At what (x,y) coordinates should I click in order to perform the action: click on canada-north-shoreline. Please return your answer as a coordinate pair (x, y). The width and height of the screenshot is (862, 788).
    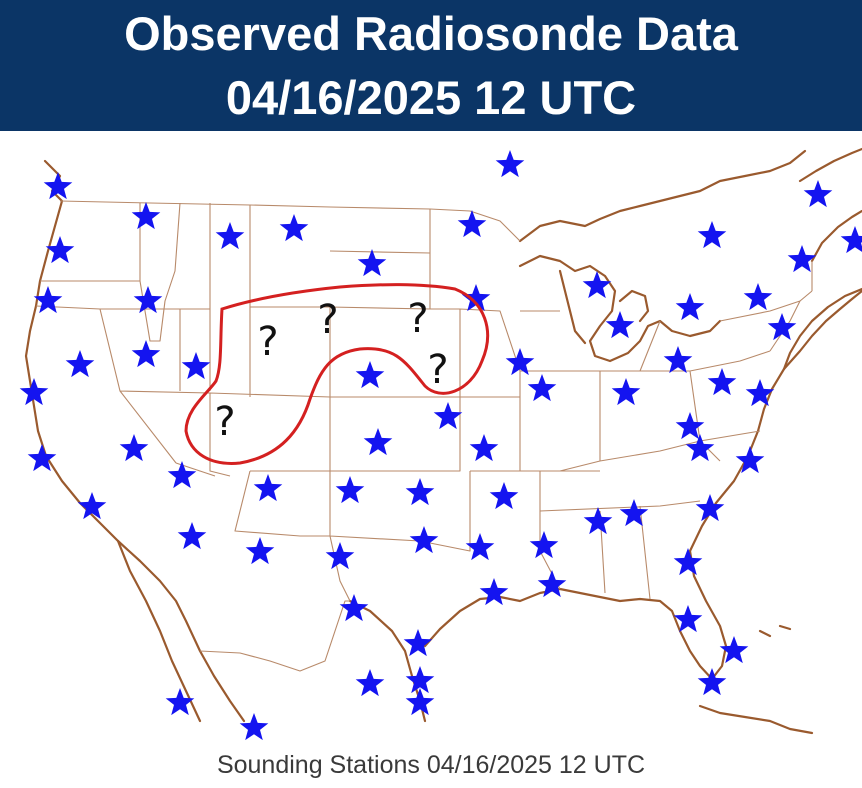
    Looking at the image, I should click on (662, 196).